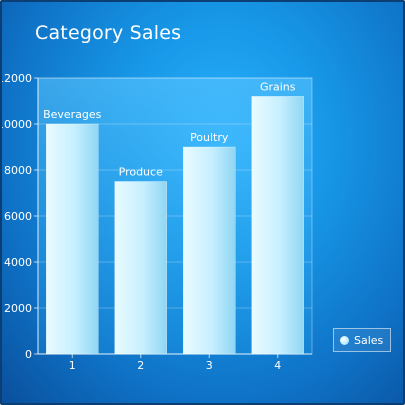 This screenshot has width=405, height=405. I want to click on y-tick-label: 6000, so click(18, 216).